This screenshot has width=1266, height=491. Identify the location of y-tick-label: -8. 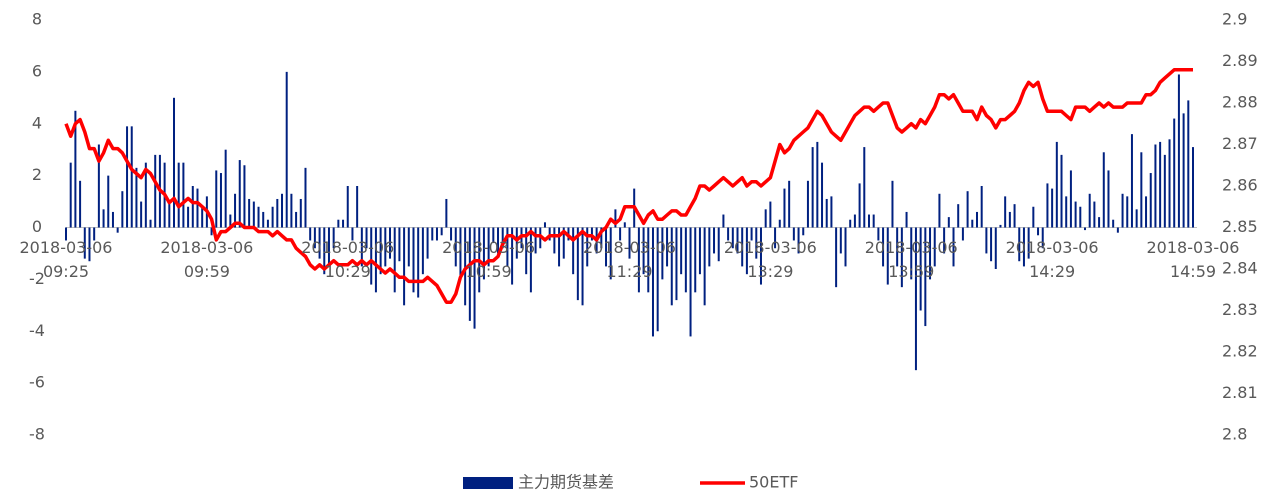
(37, 434).